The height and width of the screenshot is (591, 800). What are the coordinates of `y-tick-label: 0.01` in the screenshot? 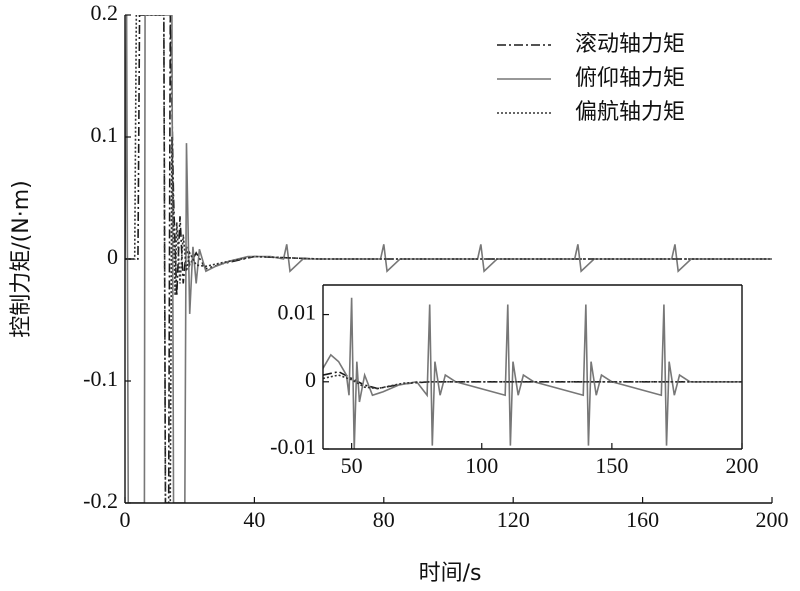 It's located at (297, 312).